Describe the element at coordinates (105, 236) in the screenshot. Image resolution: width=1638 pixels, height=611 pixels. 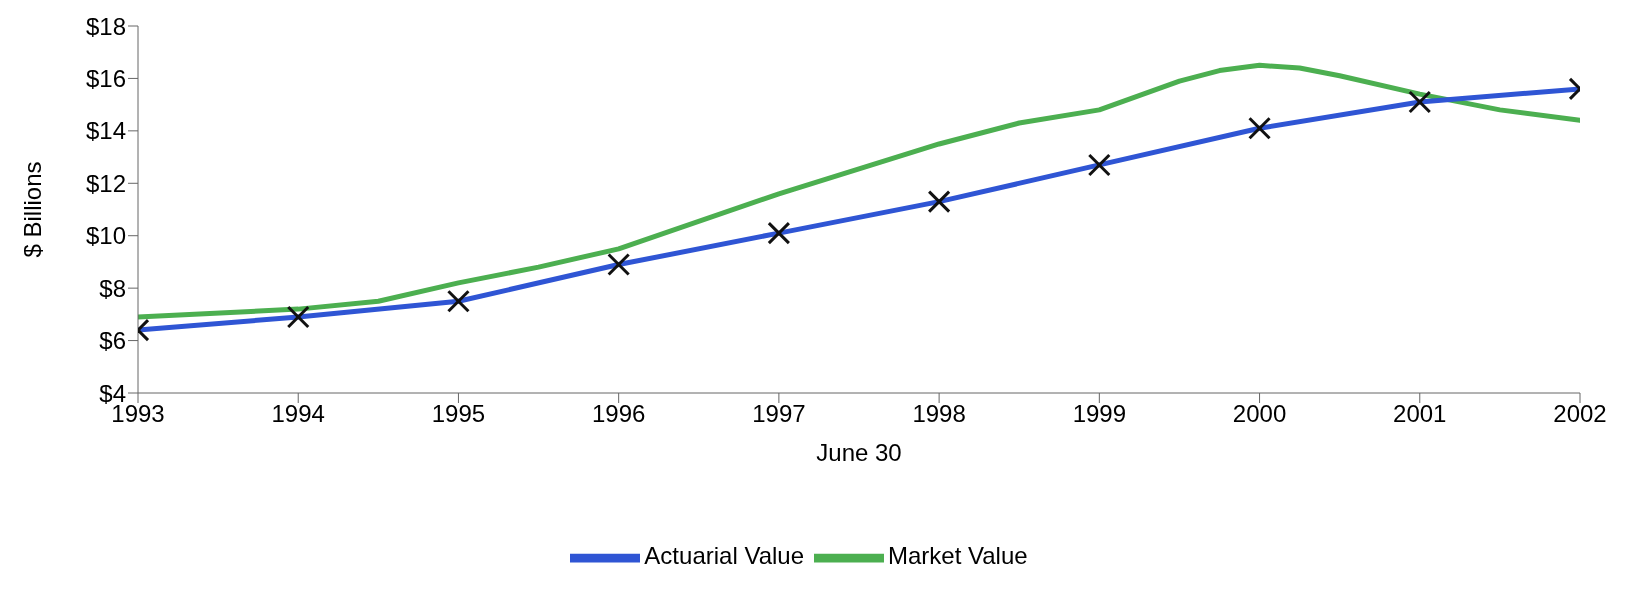
I see `y-tick-label: $10` at that location.